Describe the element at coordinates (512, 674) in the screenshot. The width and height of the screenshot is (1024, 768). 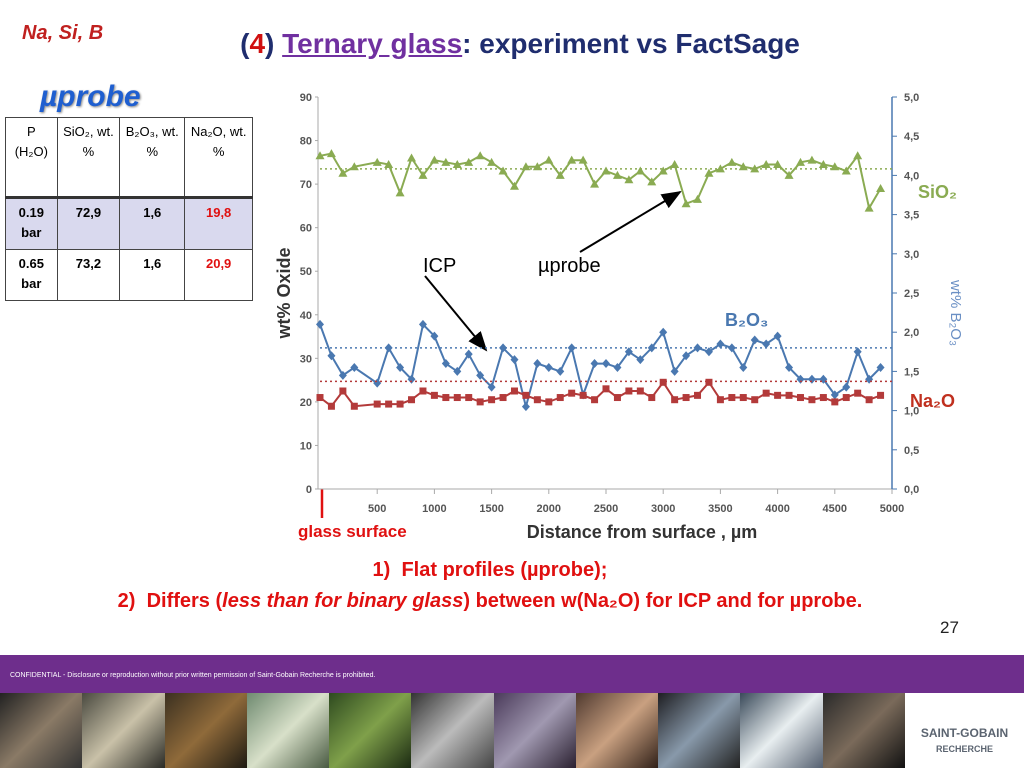
I see `footer-band` at that location.